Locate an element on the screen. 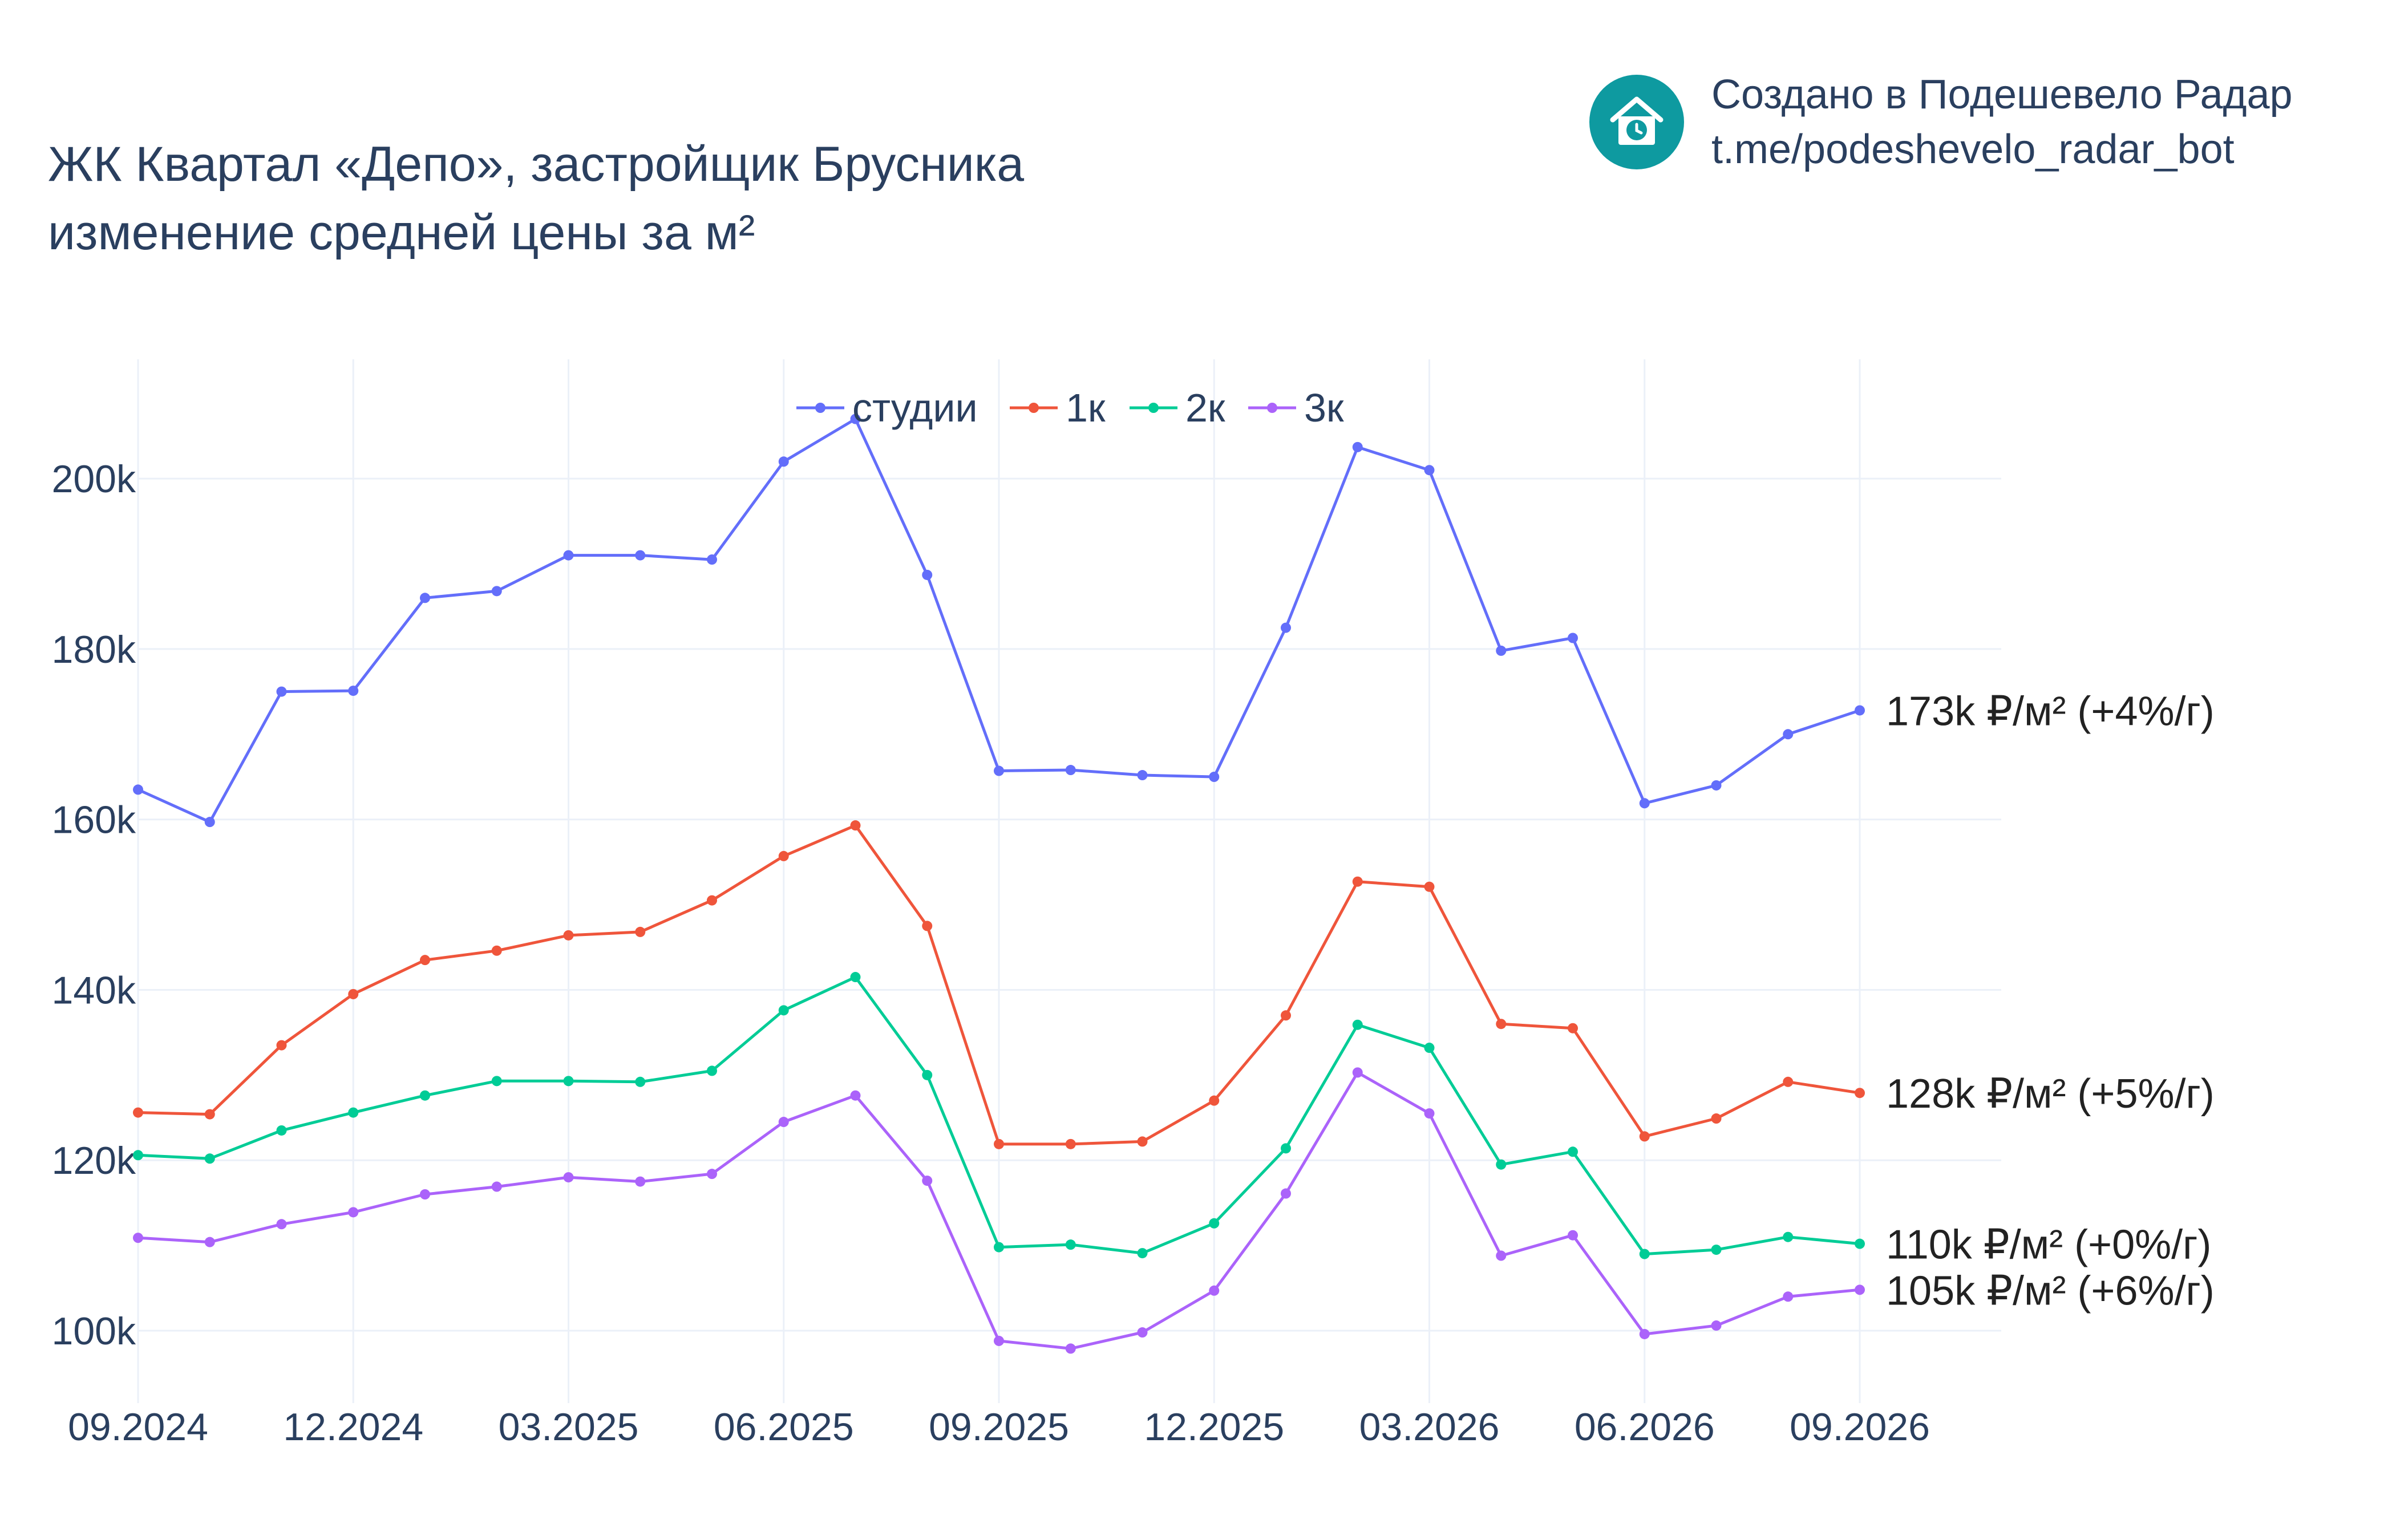  legend: студии 1к 2к 3к is located at coordinates (1070, 408).